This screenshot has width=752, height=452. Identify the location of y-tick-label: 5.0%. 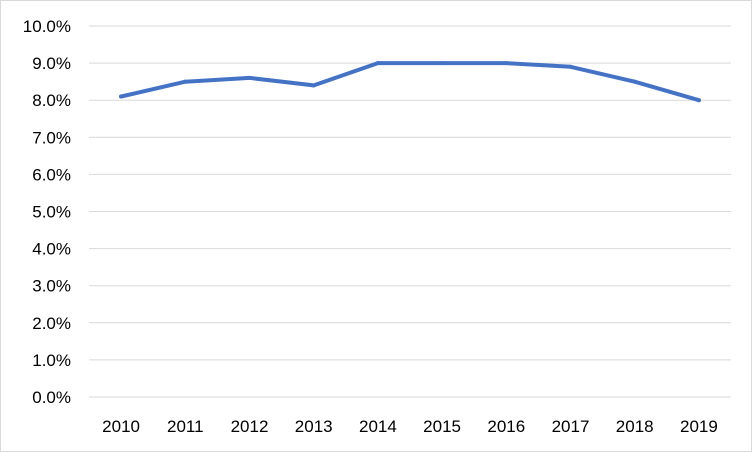
(51, 212).